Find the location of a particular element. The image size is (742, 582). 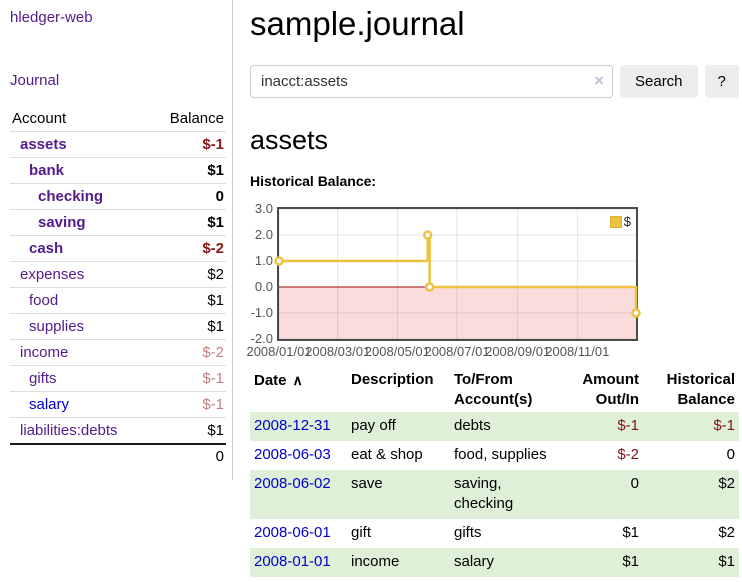

sidebar-account-food: food is located at coordinates (44, 300).